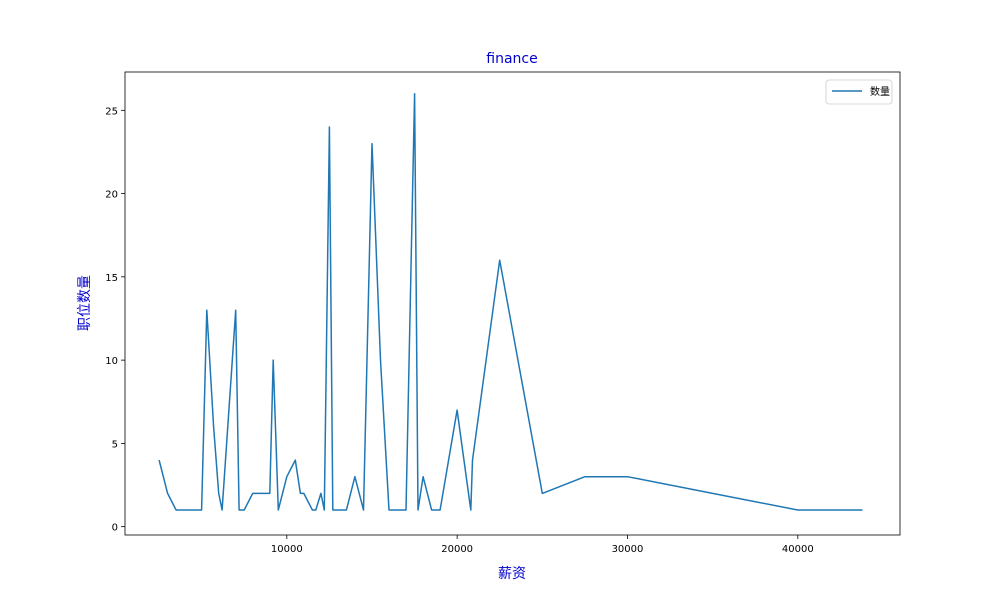  Describe the element at coordinates (115, 444) in the screenshot. I see `y-tick-label: 5` at that location.